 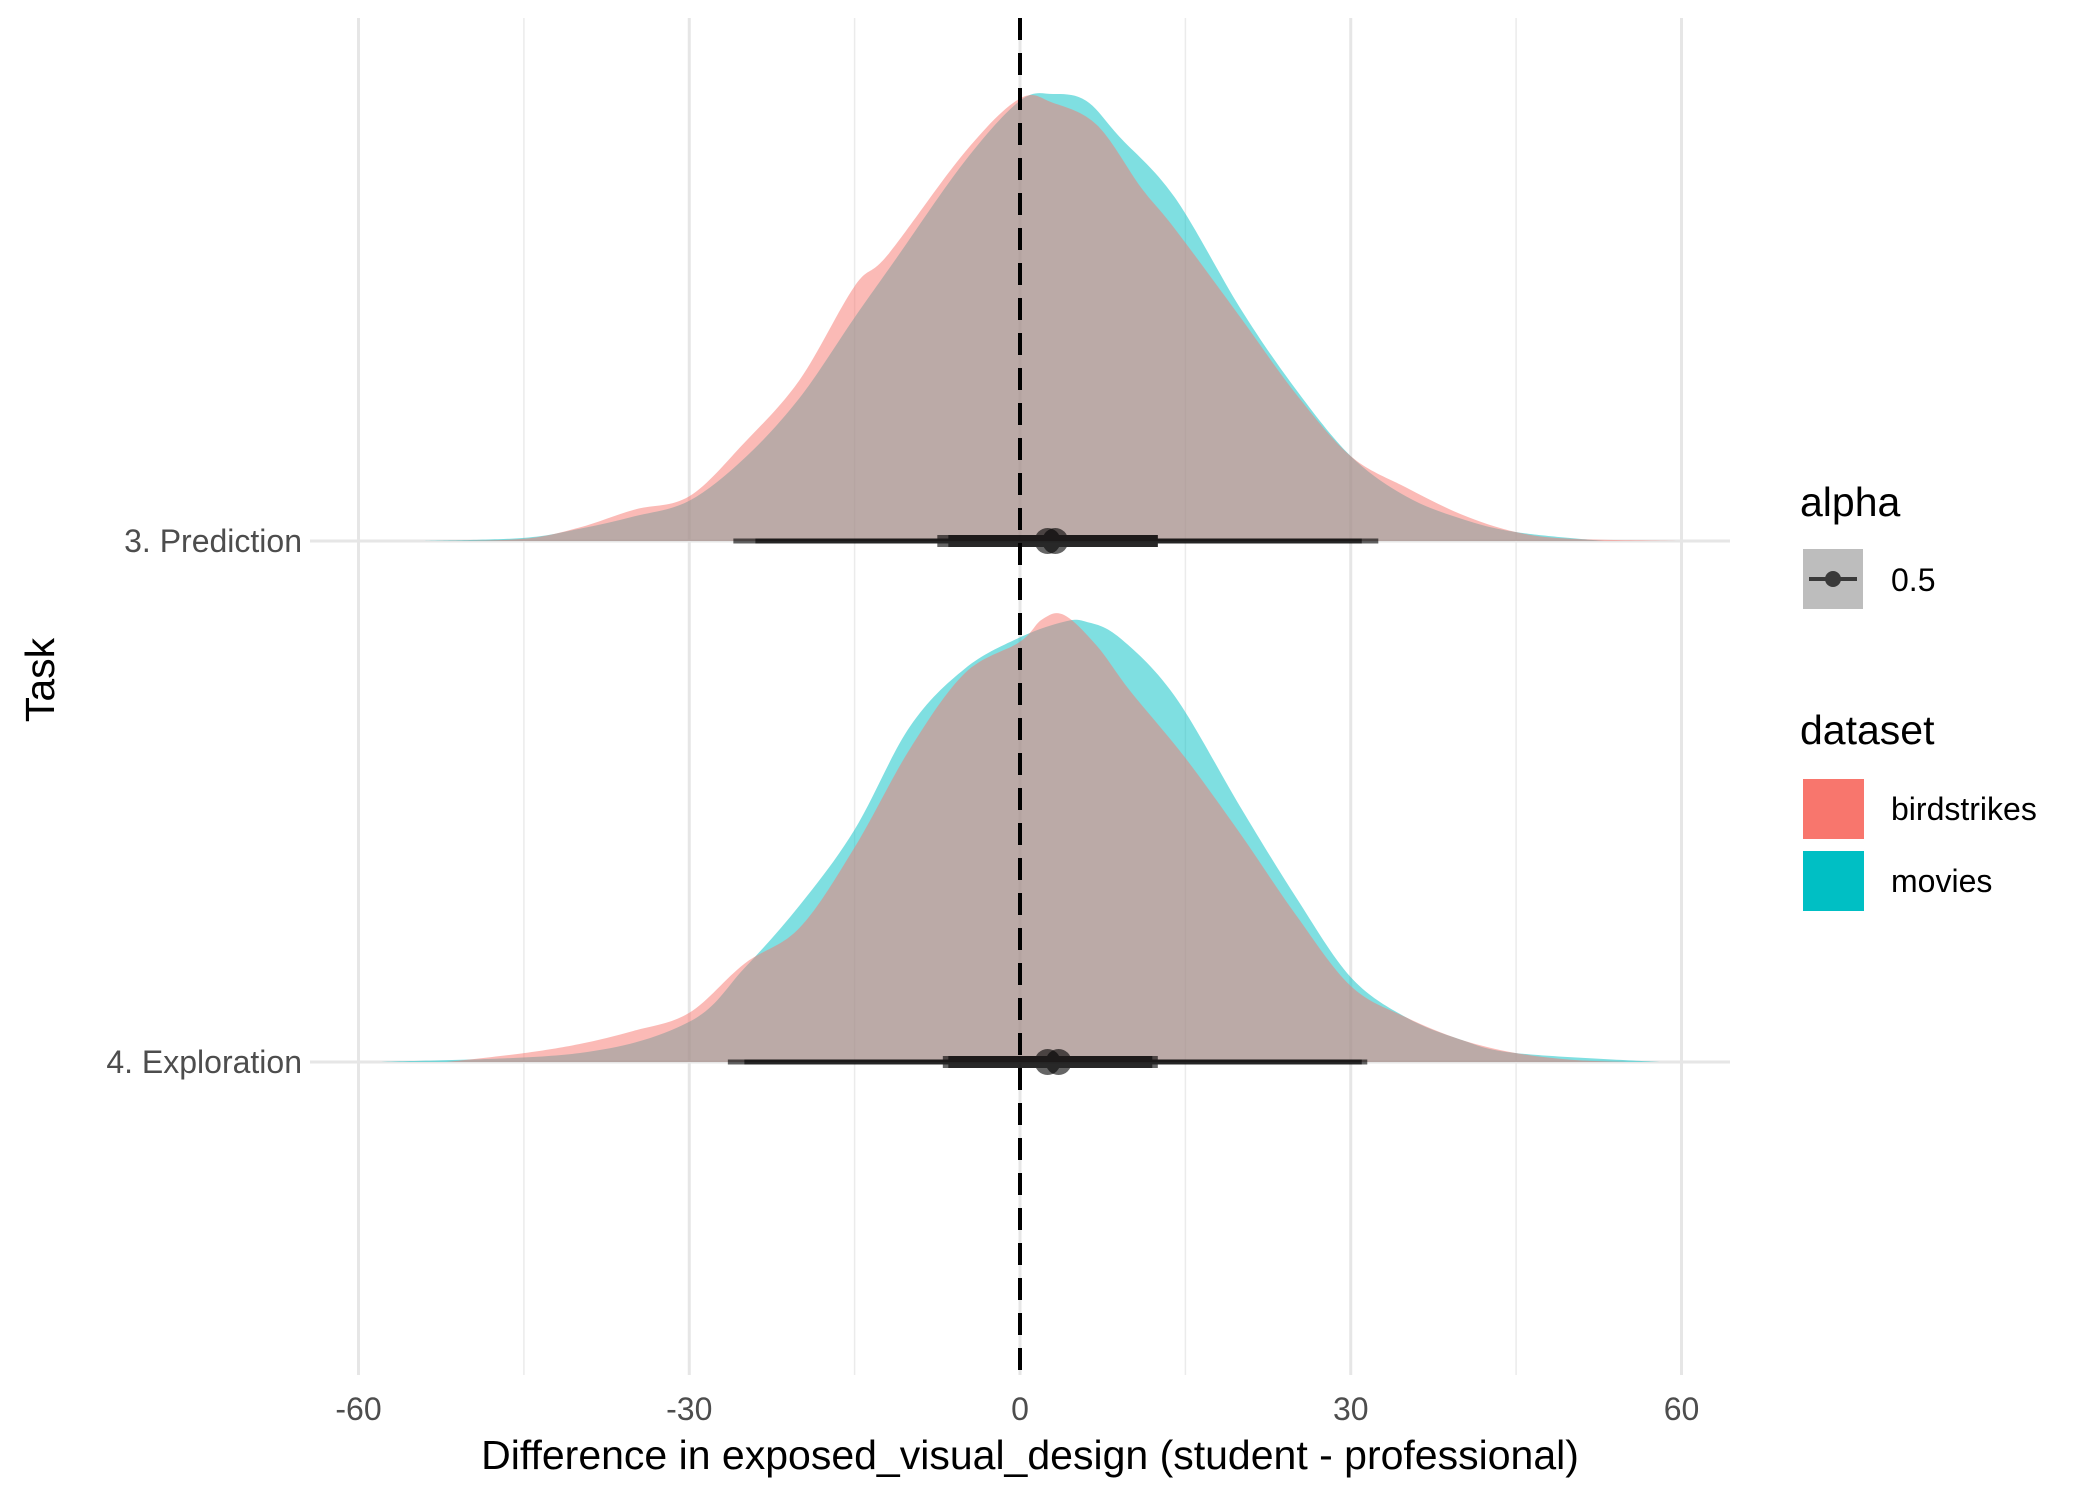 I want to click on legend-label-birdstrikes: birdstrikes, so click(x=1964, y=809).